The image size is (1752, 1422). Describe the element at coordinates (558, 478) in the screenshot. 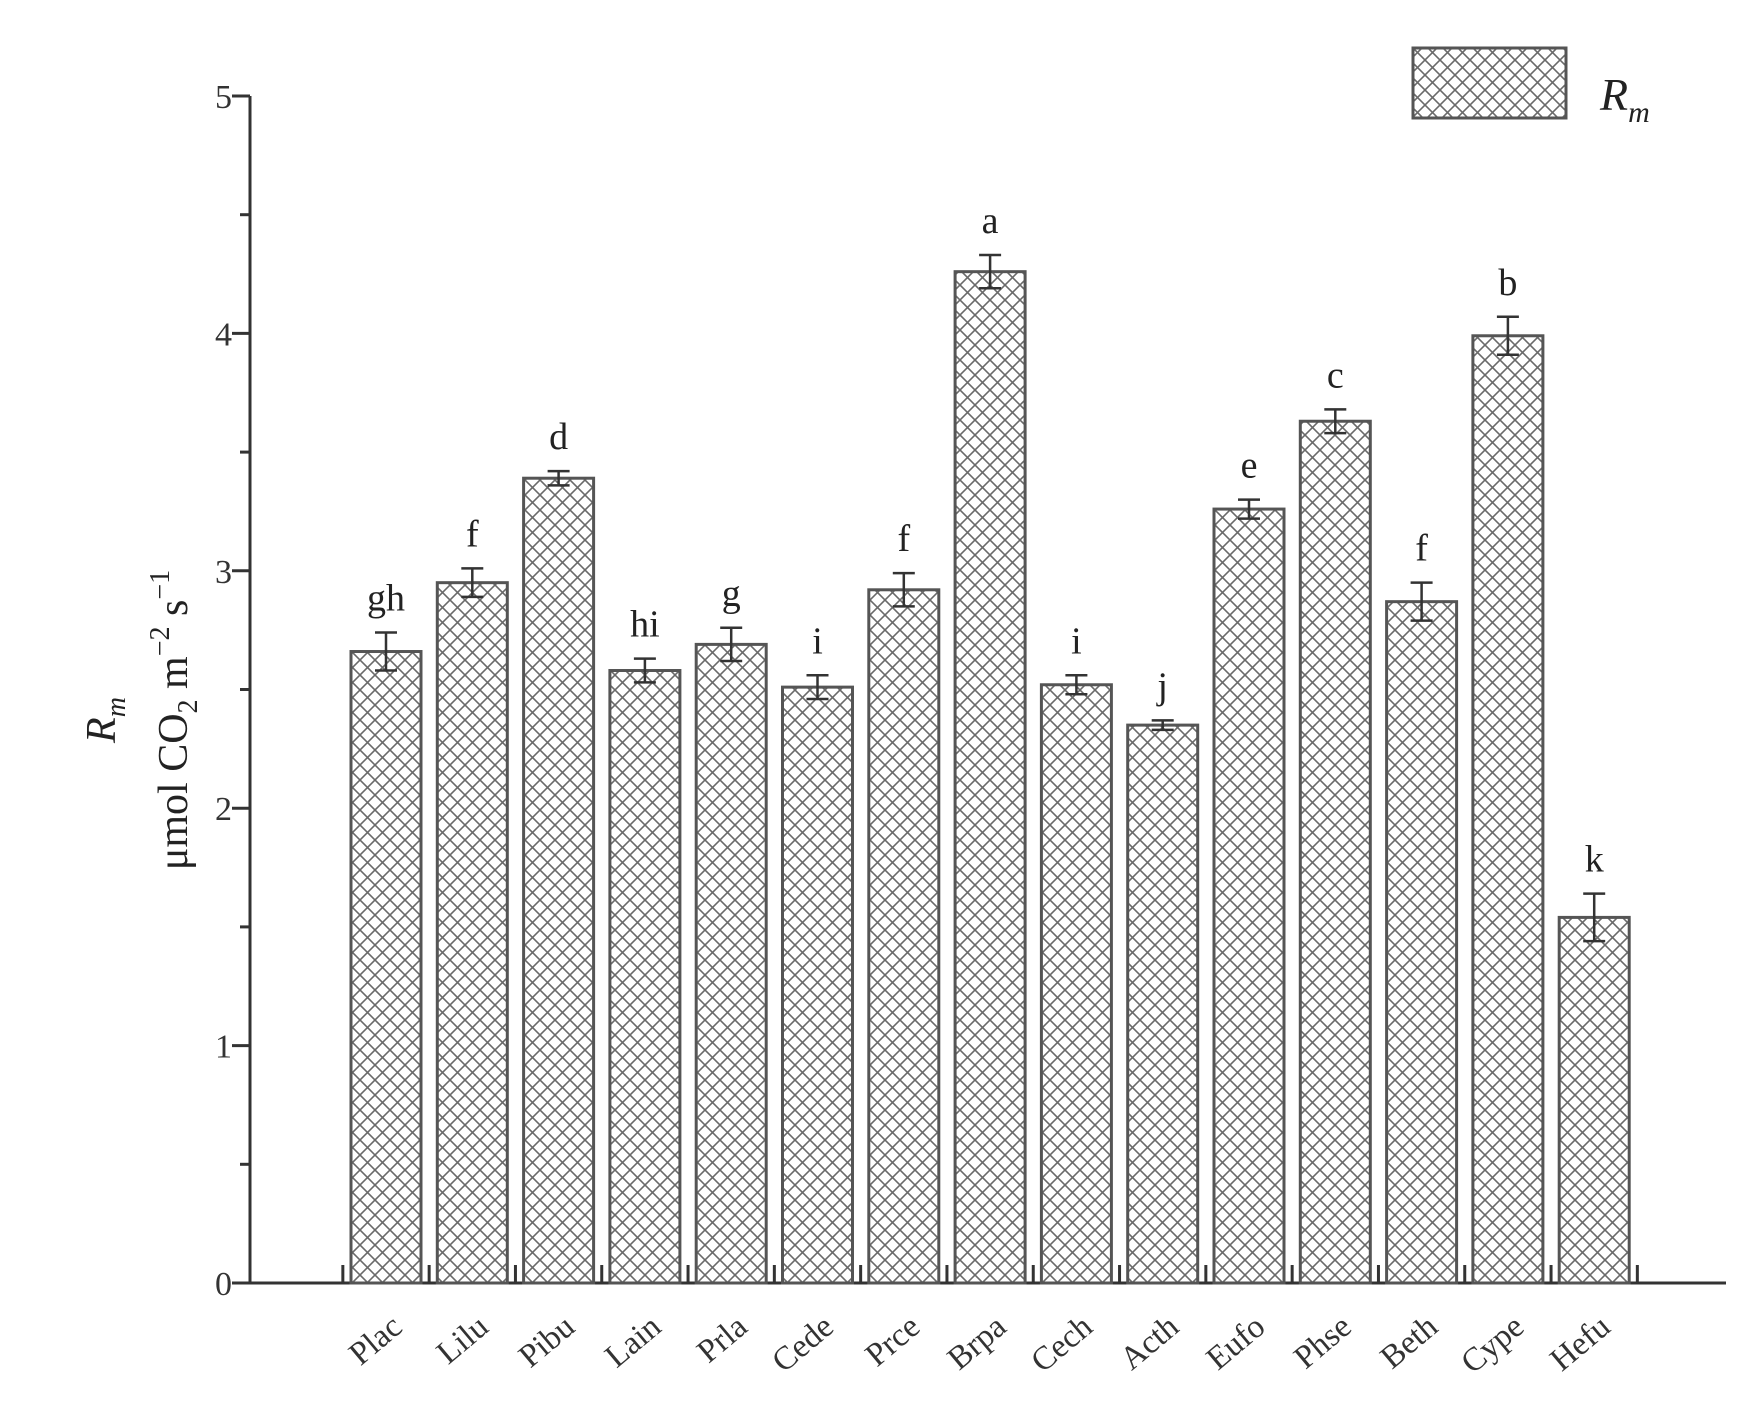

I see `error-bar-pibu` at that location.